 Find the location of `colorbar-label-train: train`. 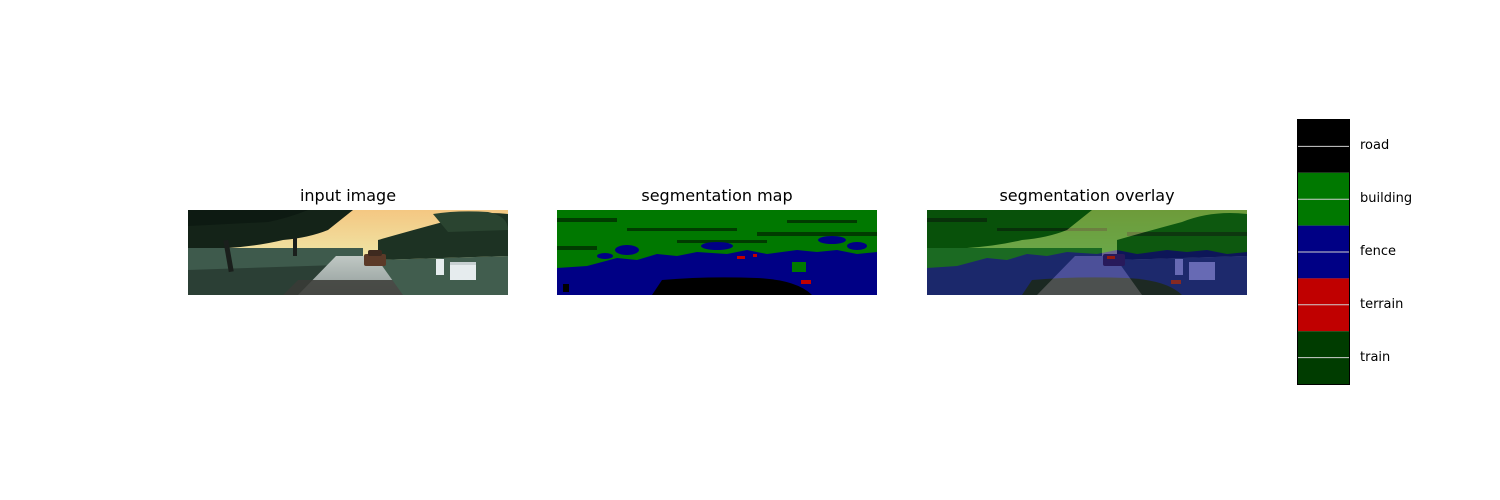

colorbar-label-train: train is located at coordinates (1375, 357).